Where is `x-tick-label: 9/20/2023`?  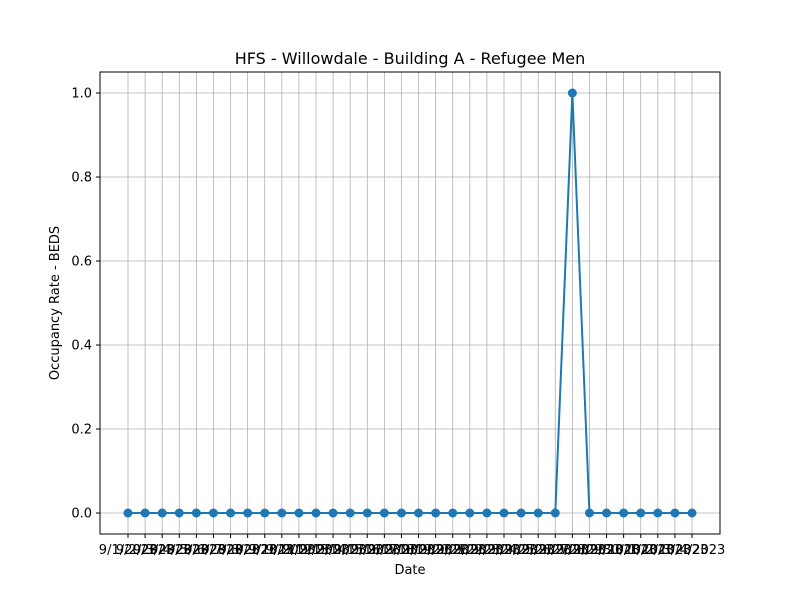 x-tick-label: 9/20/2023 is located at coordinates (452, 550).